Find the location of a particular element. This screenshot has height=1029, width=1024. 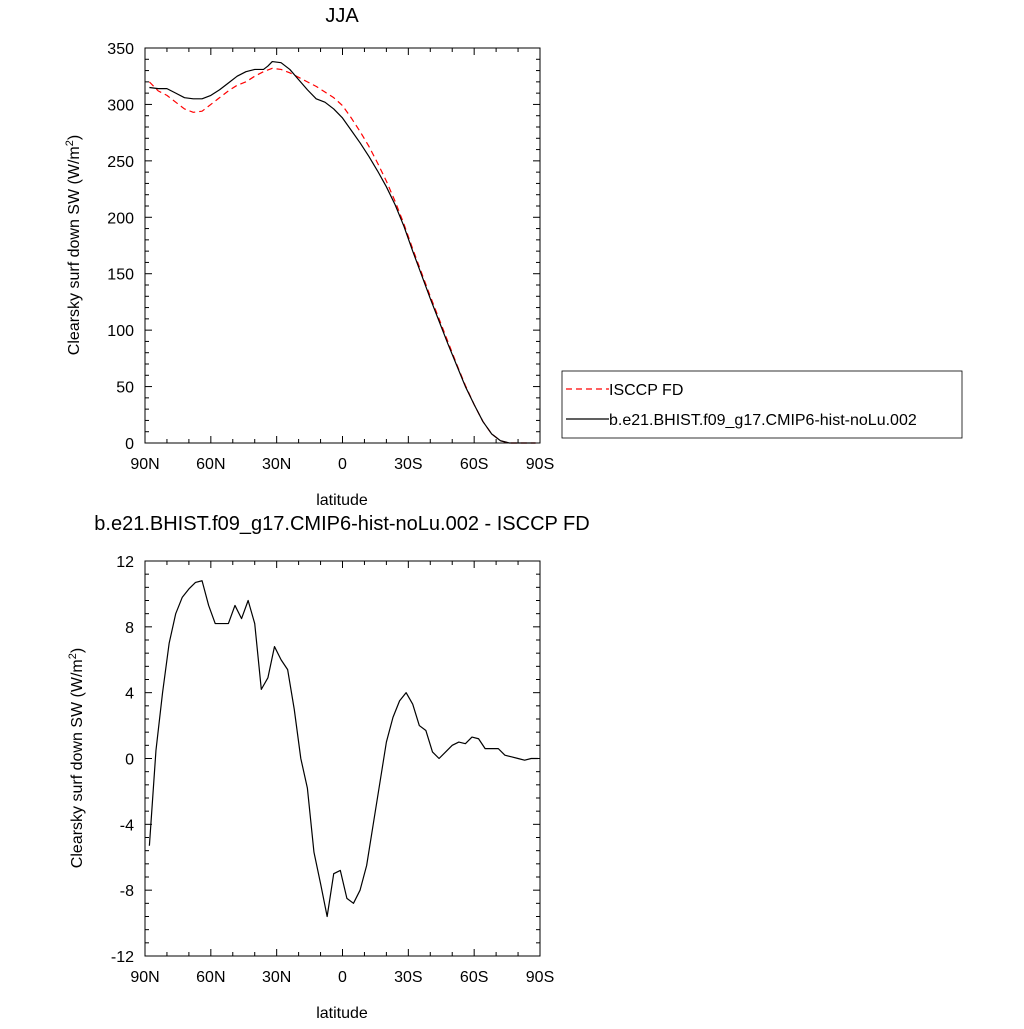

panel-top-series is located at coordinates (342, 252).